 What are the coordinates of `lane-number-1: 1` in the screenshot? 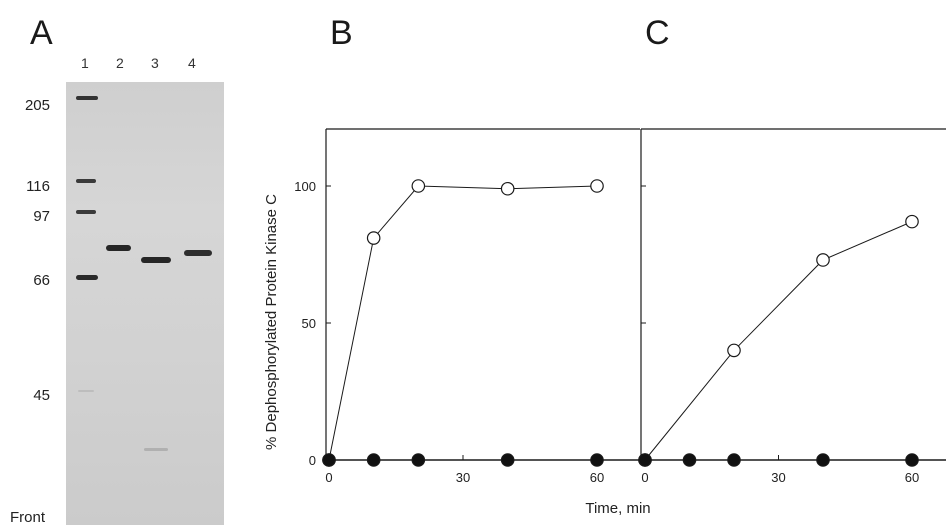 It's located at (85, 63).